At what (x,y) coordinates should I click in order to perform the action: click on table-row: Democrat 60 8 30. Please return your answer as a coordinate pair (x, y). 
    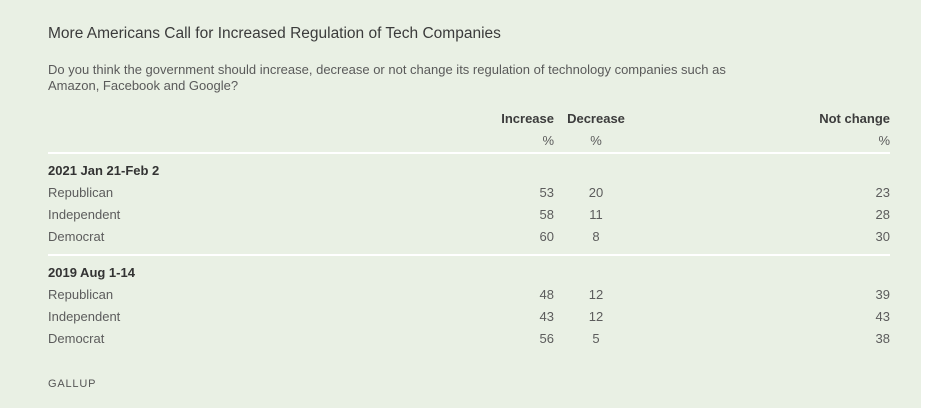
    Looking at the image, I should click on (469, 237).